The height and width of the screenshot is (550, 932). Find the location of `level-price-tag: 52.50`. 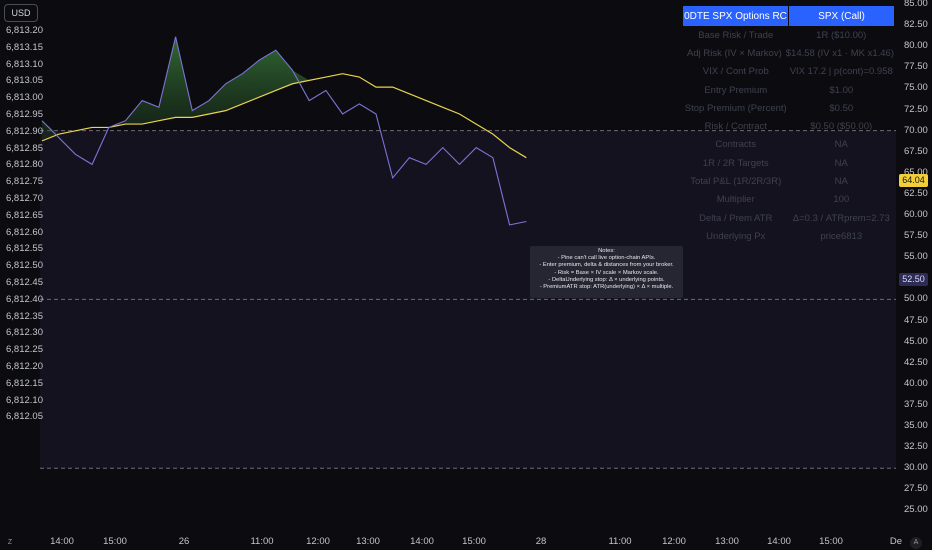

level-price-tag: 52.50 is located at coordinates (913, 279).